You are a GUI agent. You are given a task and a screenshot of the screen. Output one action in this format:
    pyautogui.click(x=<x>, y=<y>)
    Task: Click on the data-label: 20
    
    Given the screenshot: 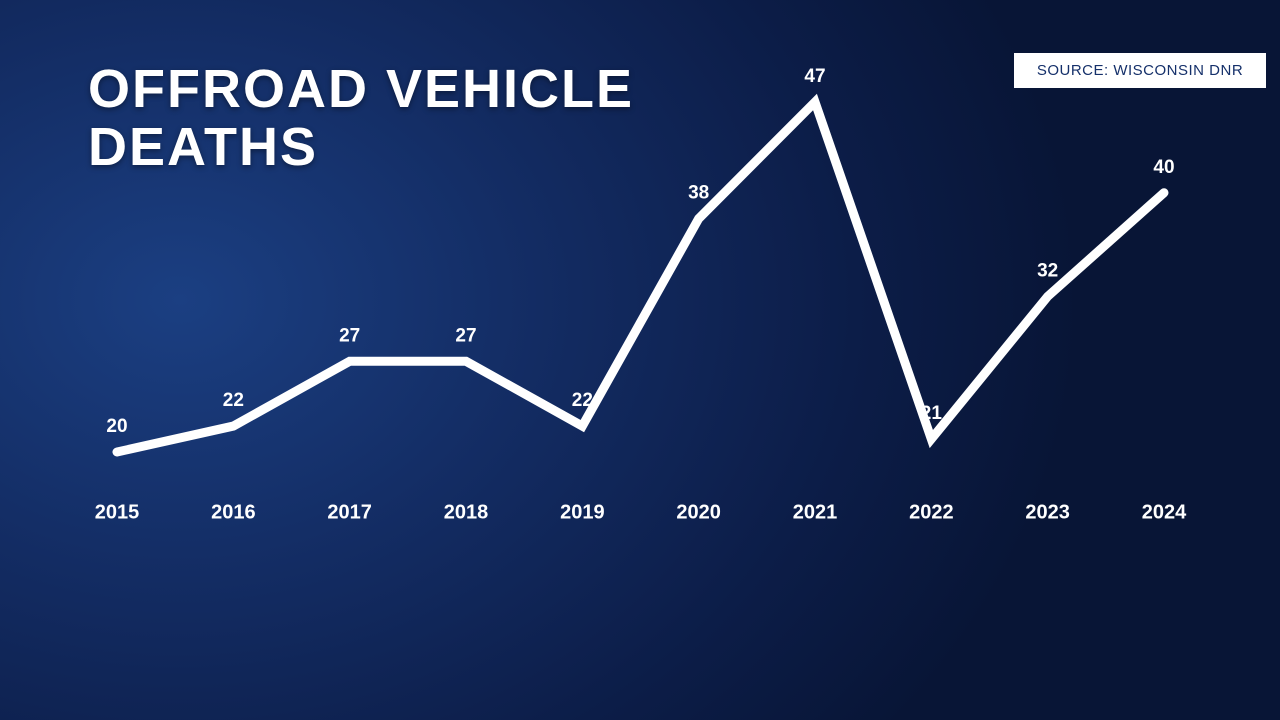 What is the action you would take?
    pyautogui.click(x=116, y=426)
    